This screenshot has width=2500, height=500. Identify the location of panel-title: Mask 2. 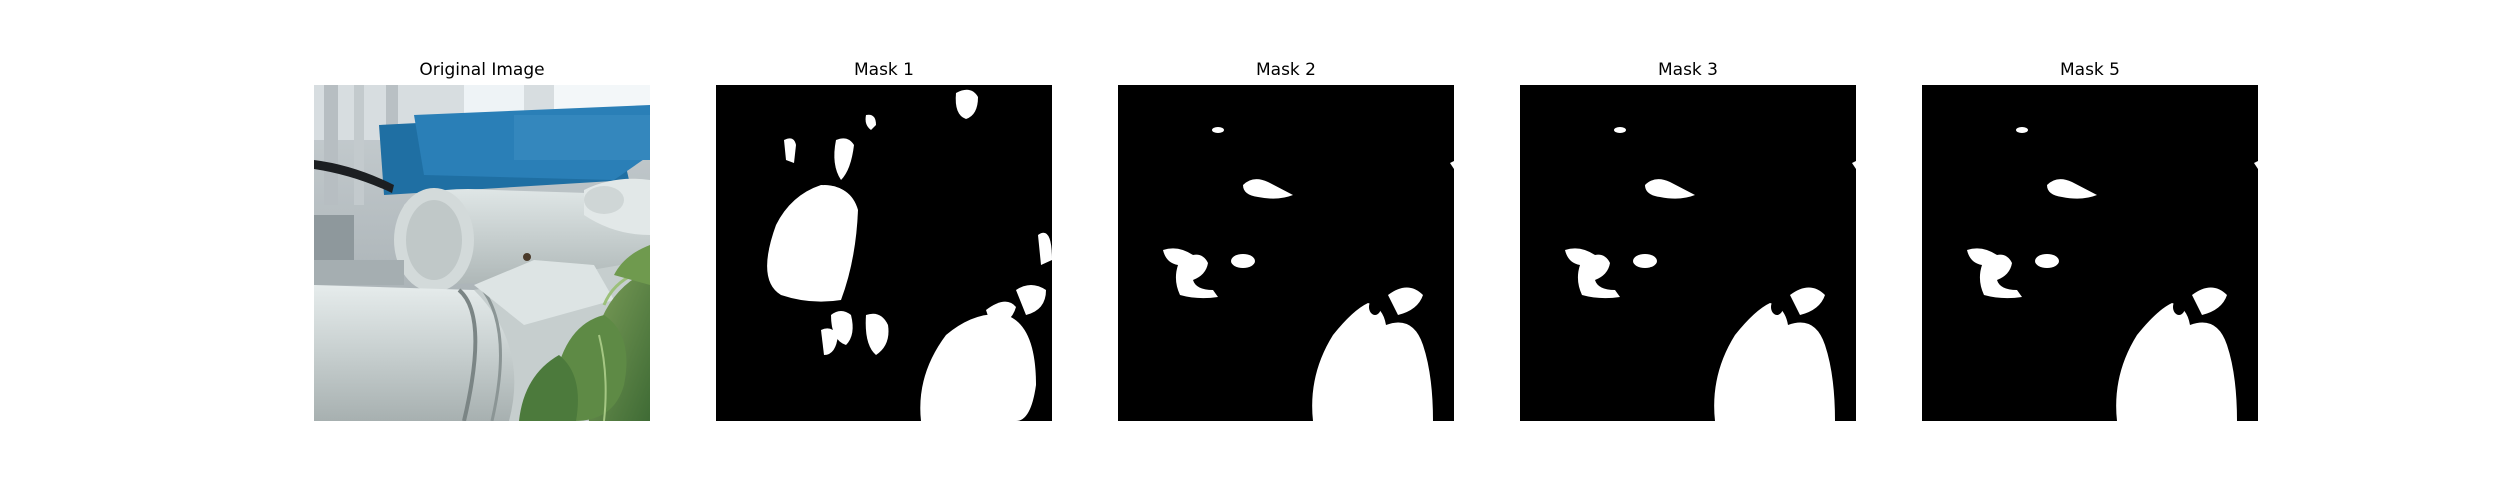
(1285, 70).